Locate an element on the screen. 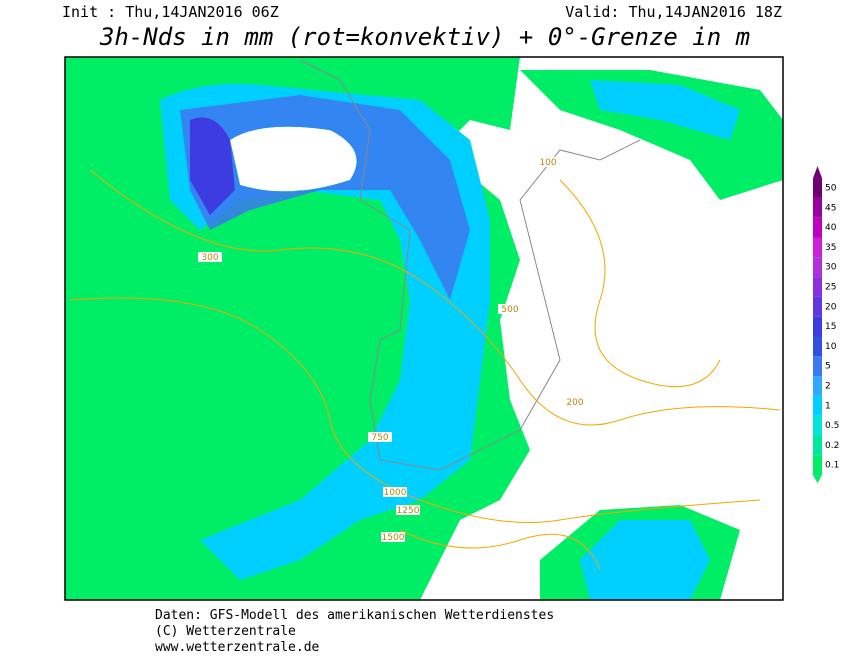  valid-time: Valid: Thu,14JAN2016 18Z is located at coordinates (673, 12).